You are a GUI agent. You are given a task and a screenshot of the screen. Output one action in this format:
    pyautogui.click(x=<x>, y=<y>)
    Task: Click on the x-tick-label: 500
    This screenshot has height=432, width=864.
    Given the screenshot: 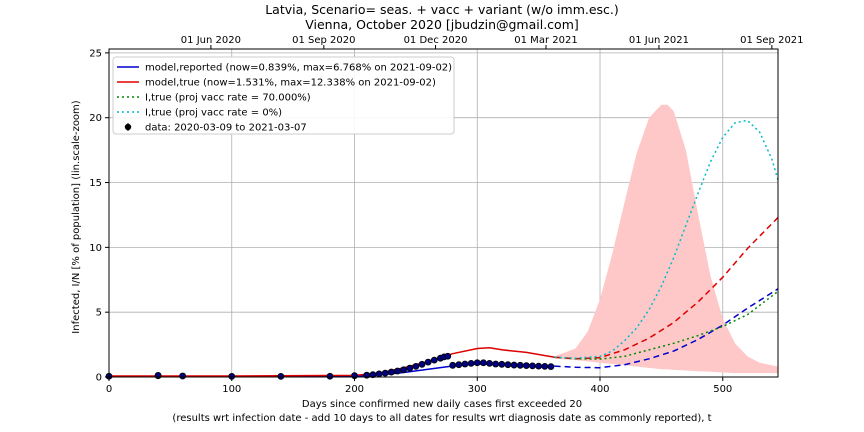 What is the action you would take?
    pyautogui.click(x=722, y=389)
    